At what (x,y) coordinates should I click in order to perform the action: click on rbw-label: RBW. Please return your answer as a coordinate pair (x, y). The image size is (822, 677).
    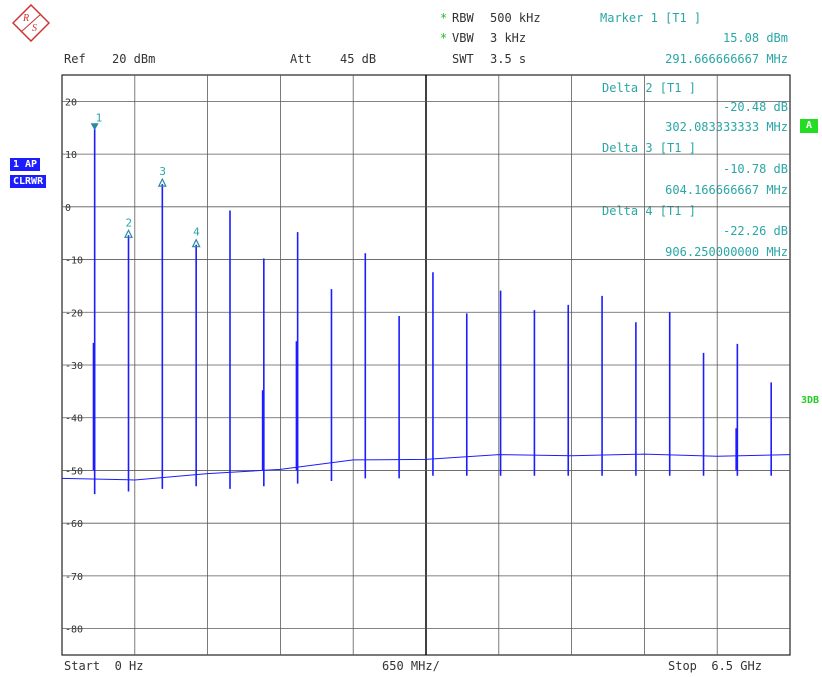
    Looking at the image, I should click on (463, 18).